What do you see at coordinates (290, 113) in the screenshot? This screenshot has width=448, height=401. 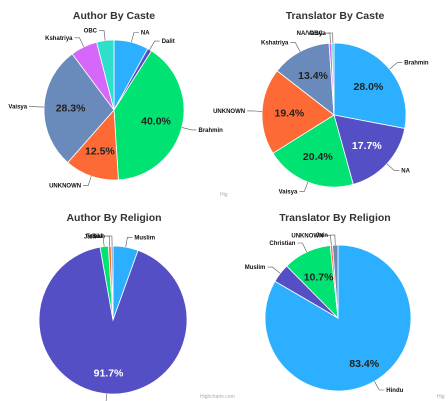 I see `slice-percent-label: 19.4%` at bounding box center [290, 113].